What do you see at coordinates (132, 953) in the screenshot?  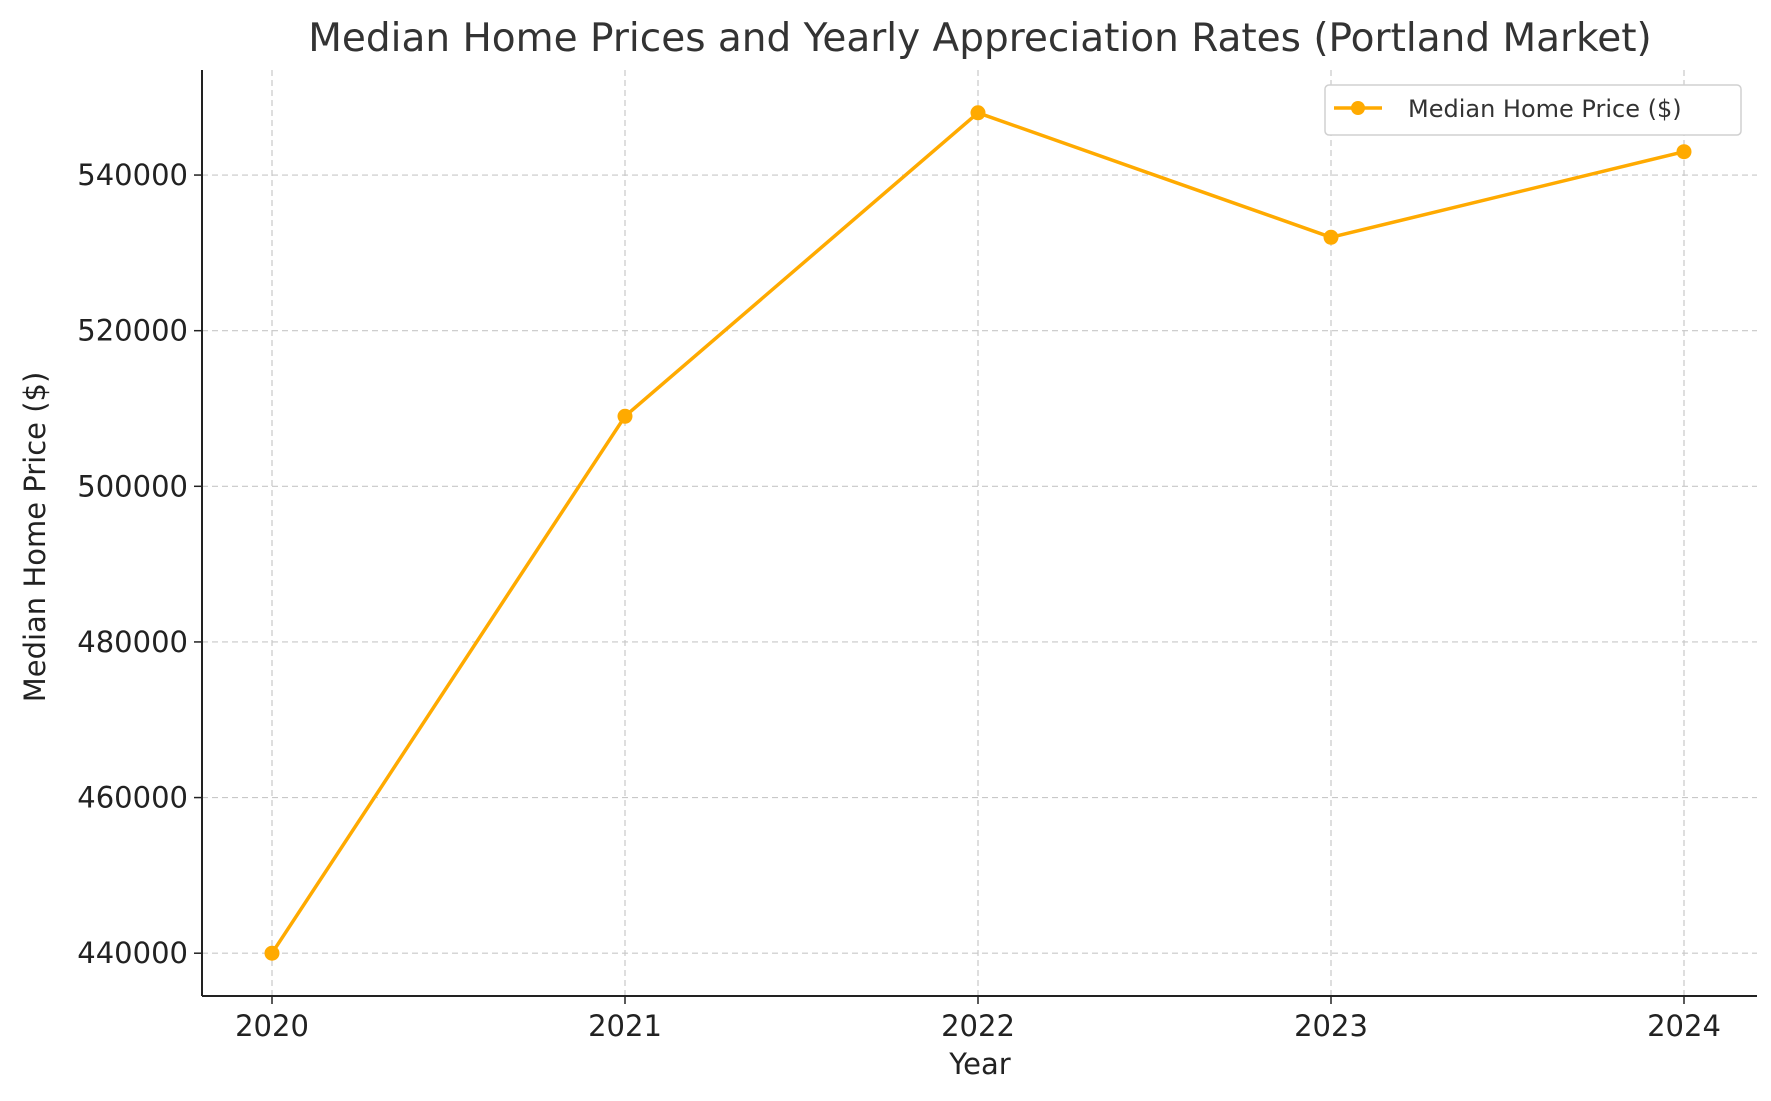 I see `y-tick-label-440000: 440000` at bounding box center [132, 953].